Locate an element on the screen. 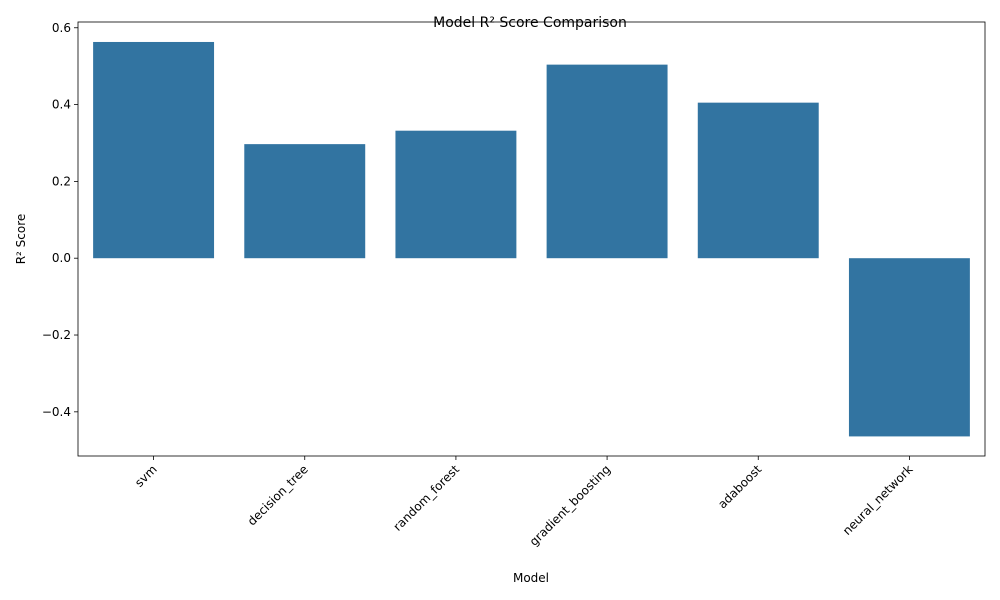 The width and height of the screenshot is (1000, 600). bar-neural-network is located at coordinates (909, 347).